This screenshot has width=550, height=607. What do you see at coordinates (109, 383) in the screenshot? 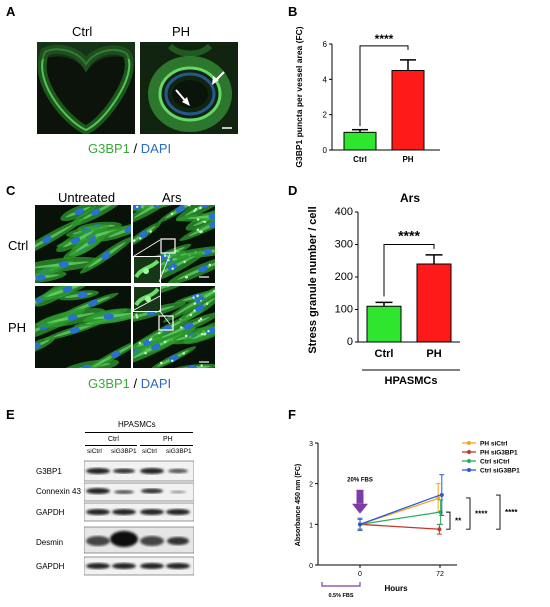
I see `stain-green-label: G3BP1` at bounding box center [109, 383].